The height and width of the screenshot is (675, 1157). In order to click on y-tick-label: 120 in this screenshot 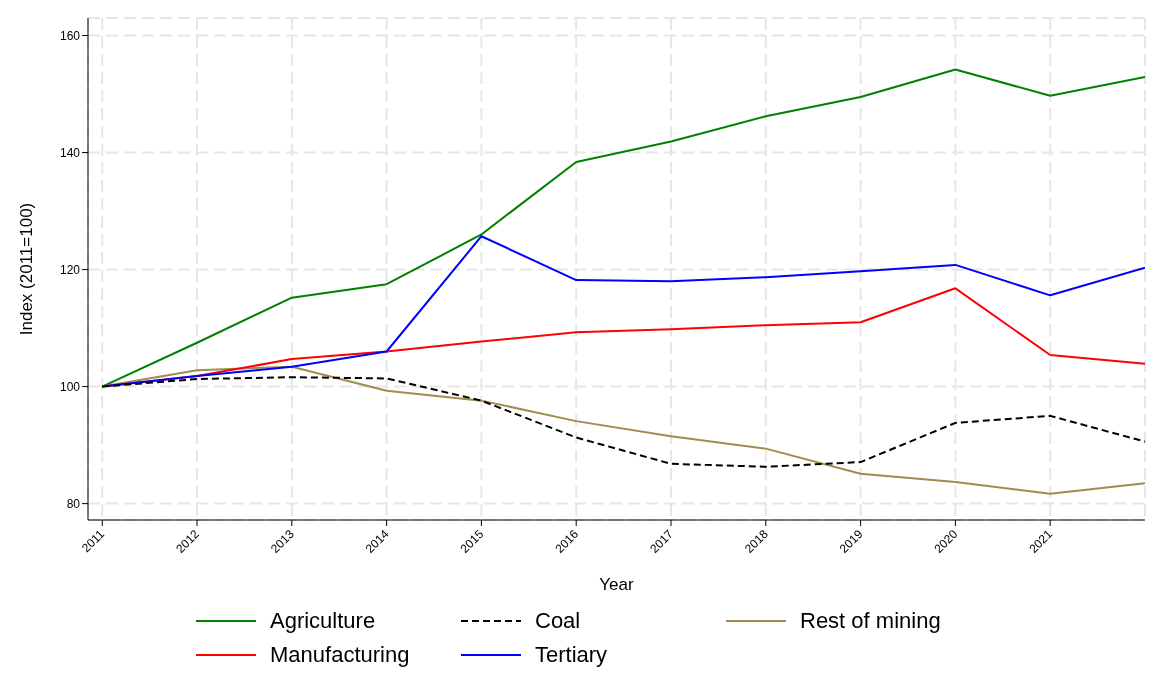, I will do `click(70, 269)`.